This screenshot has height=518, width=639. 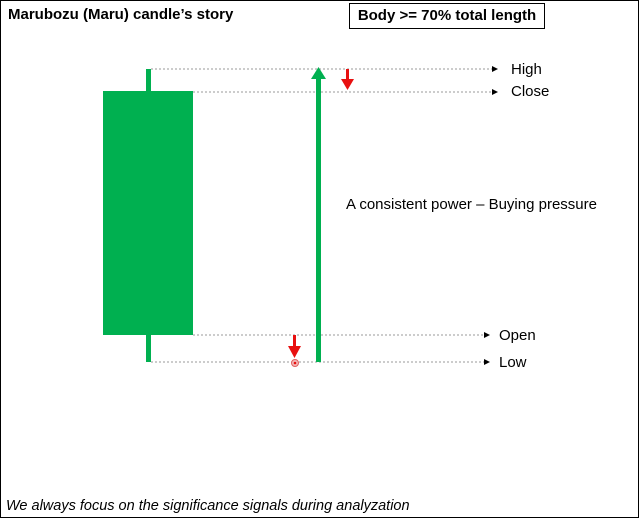 What do you see at coordinates (347, 75) in the screenshot?
I see `high-close-arrow-shaft` at bounding box center [347, 75].